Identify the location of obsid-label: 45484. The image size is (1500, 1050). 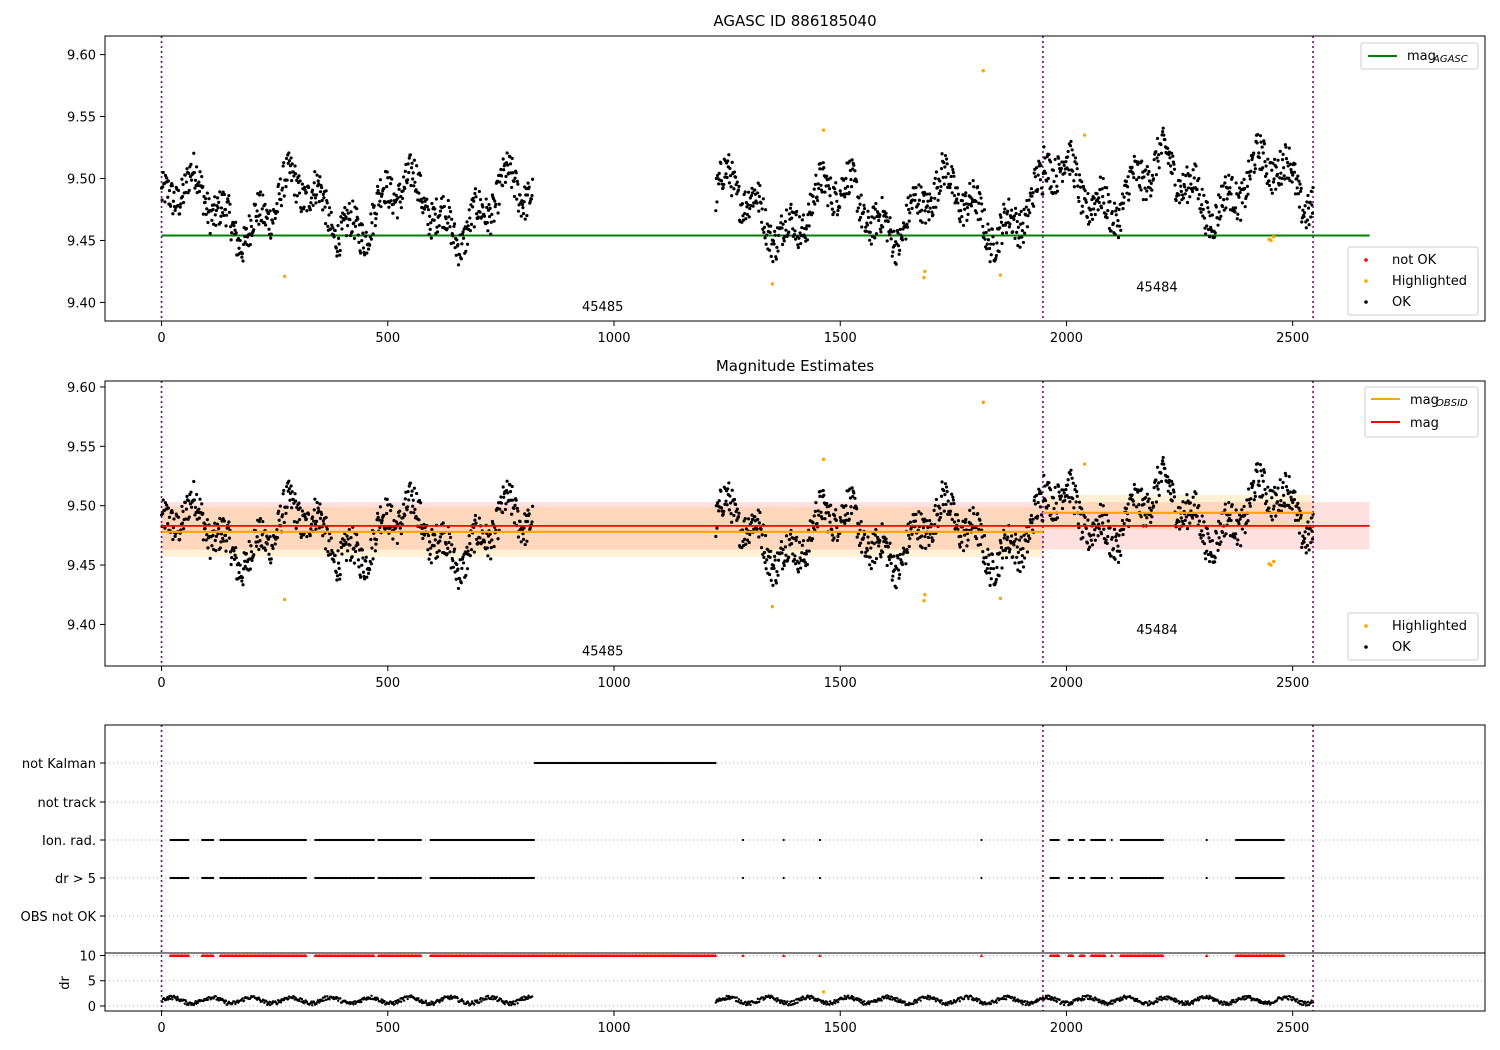
(1156, 287).